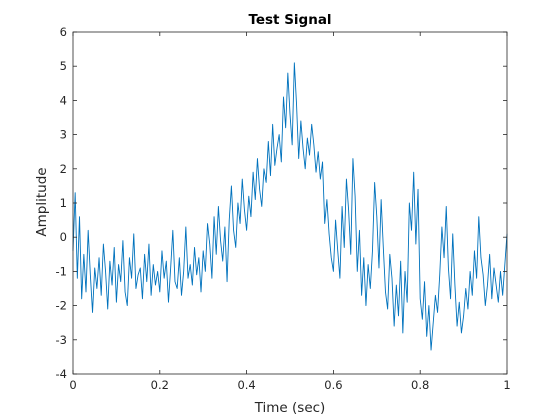 This screenshot has width=560, height=420. I want to click on y-tick-label: 1, so click(63, 203).